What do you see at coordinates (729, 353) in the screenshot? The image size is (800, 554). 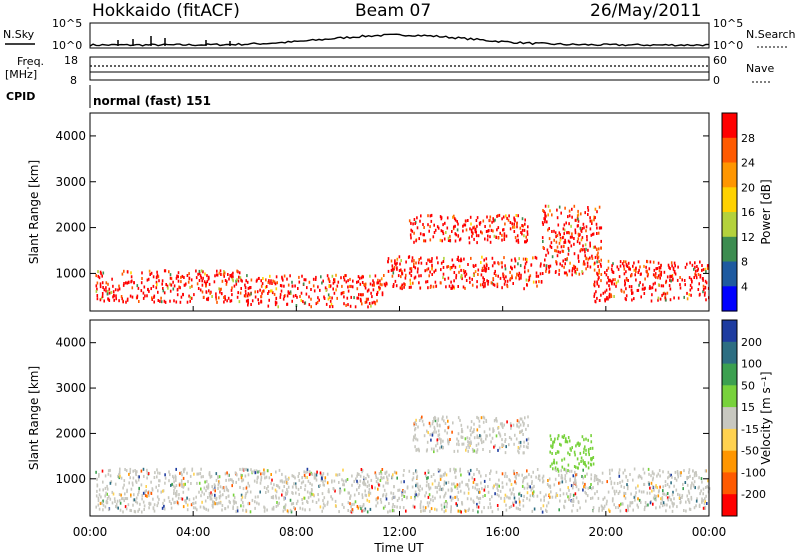 I see `colorbar-segment` at bounding box center [729, 353].